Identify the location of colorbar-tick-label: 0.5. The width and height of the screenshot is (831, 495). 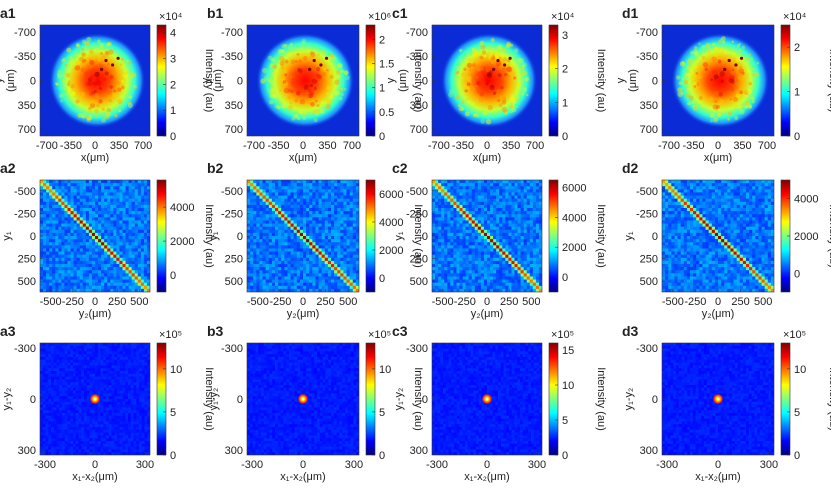
(386, 113).